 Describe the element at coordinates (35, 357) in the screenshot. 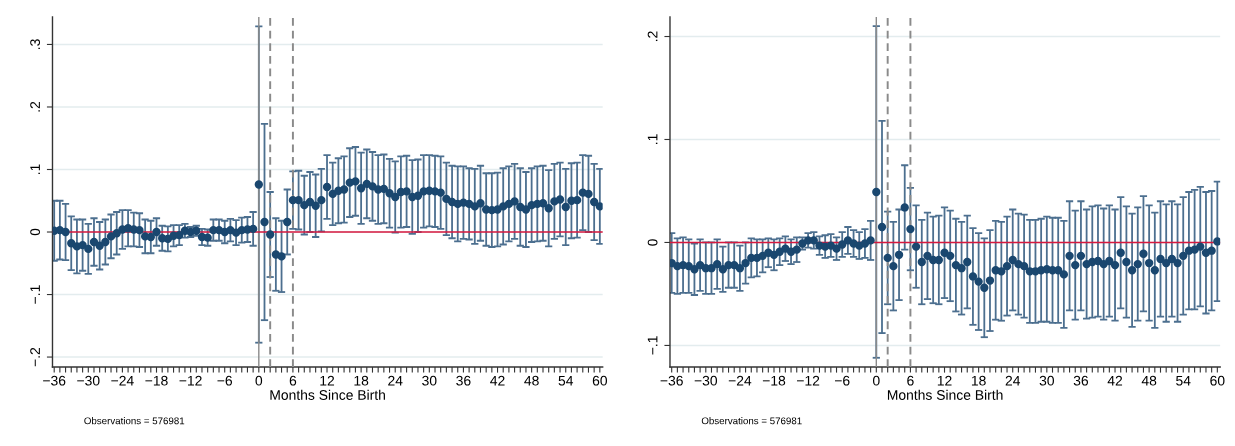

I see `y-tick-label: −.2` at that location.